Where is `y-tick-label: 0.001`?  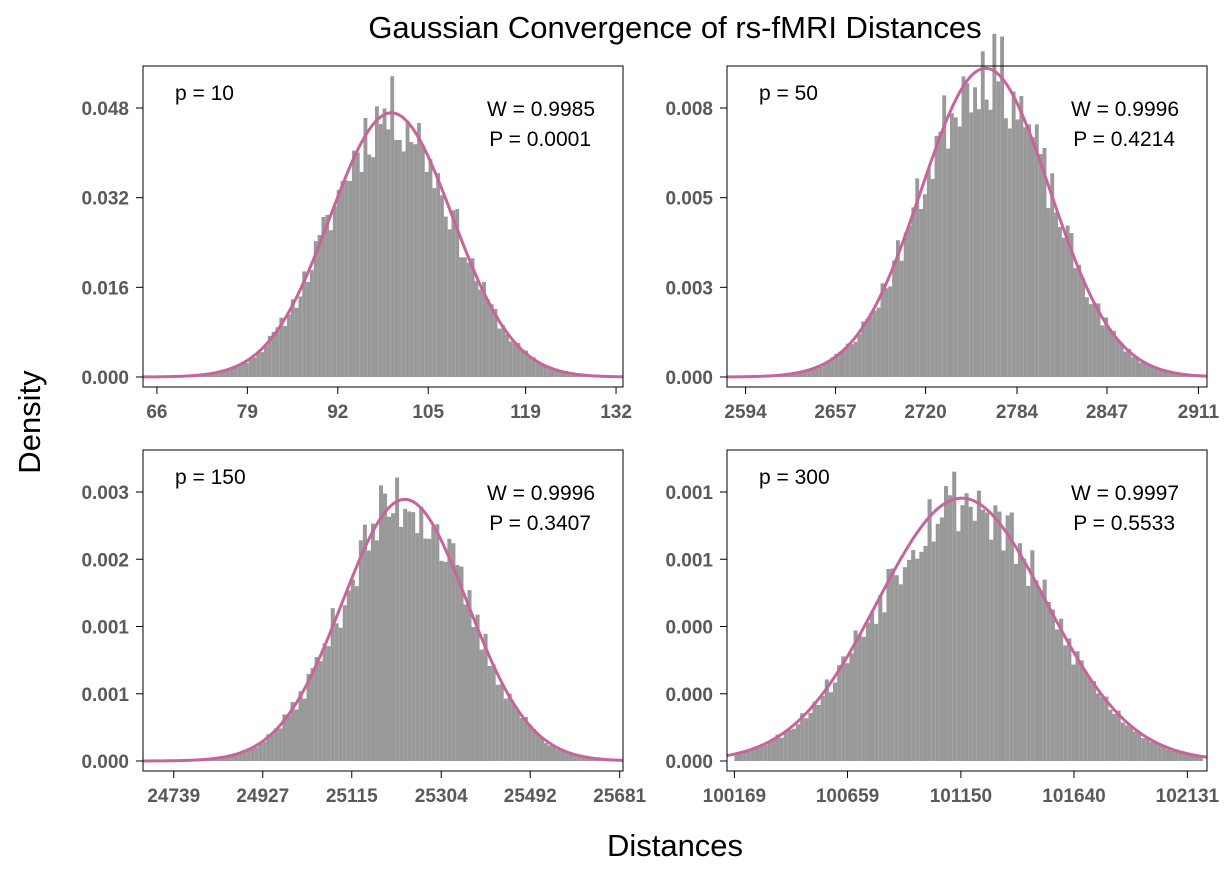
y-tick-label: 0.001 is located at coordinates (689, 560).